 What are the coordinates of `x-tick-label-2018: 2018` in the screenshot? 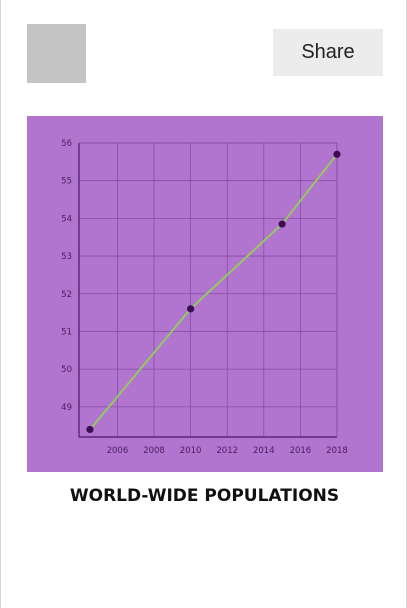 It's located at (337, 451).